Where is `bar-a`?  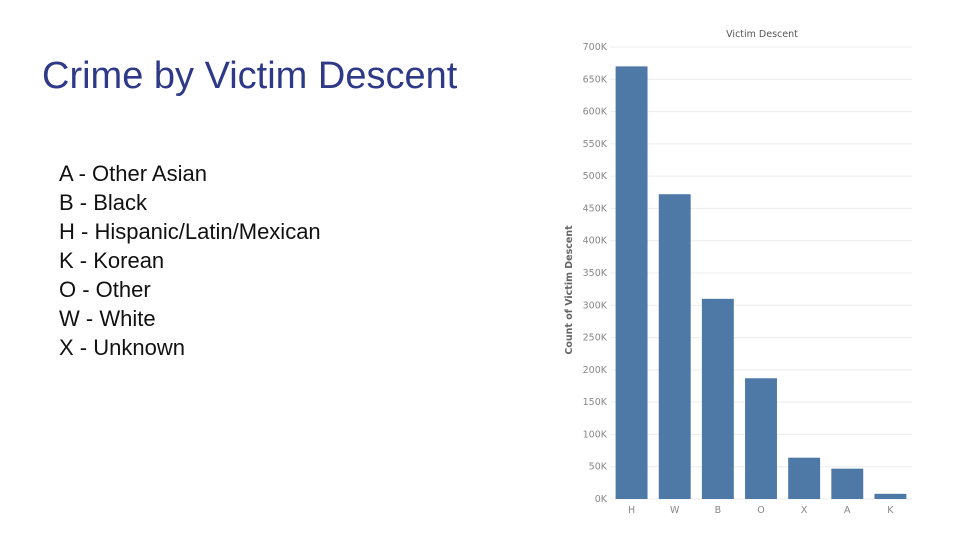
bar-a is located at coordinates (847, 483).